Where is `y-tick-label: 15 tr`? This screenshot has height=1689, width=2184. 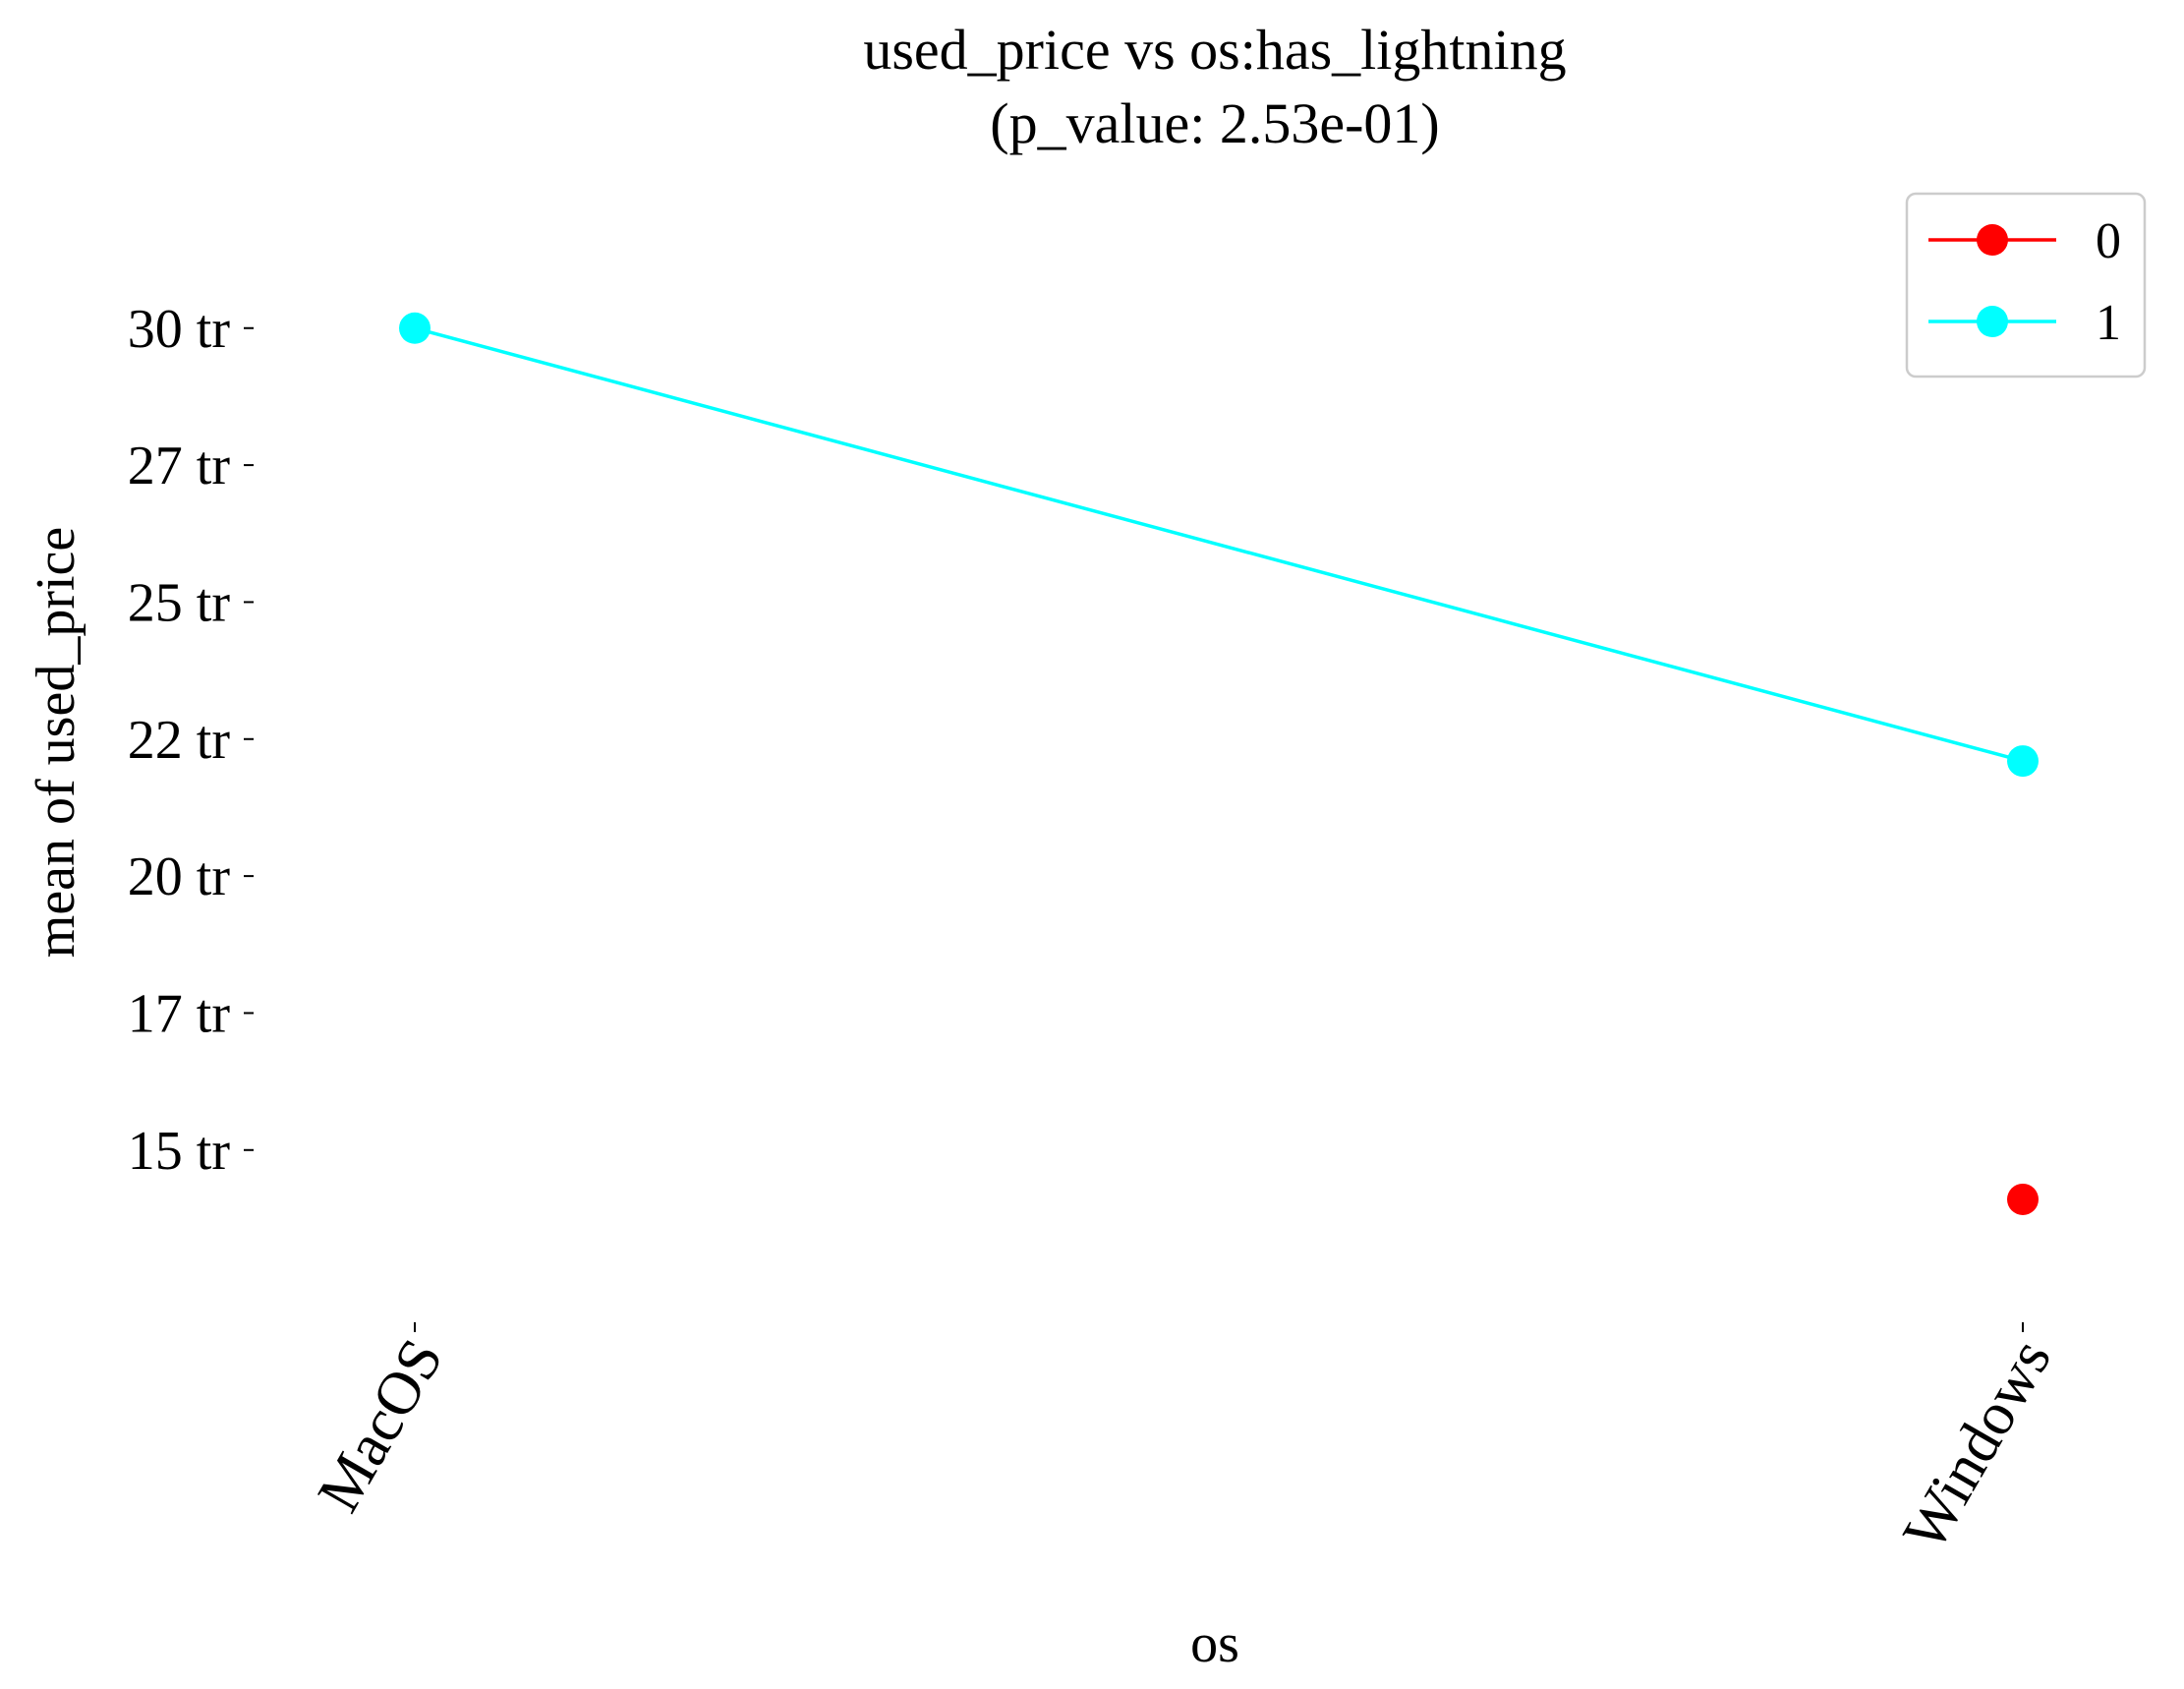
y-tick-label: 15 tr is located at coordinates (179, 1152).